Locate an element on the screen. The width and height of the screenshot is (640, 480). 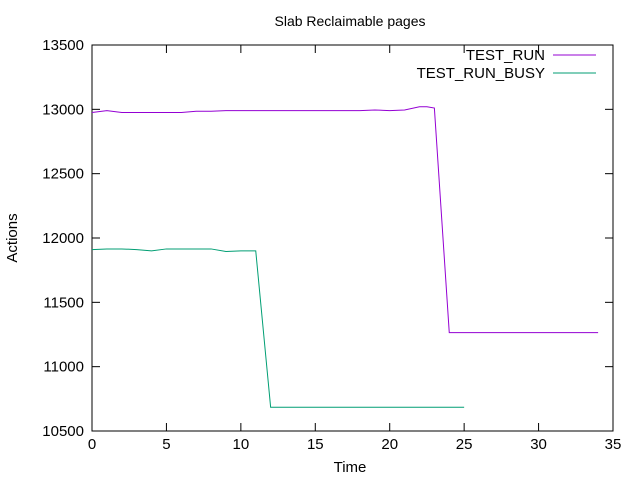
x-tick-label: 5 is located at coordinates (166, 444).